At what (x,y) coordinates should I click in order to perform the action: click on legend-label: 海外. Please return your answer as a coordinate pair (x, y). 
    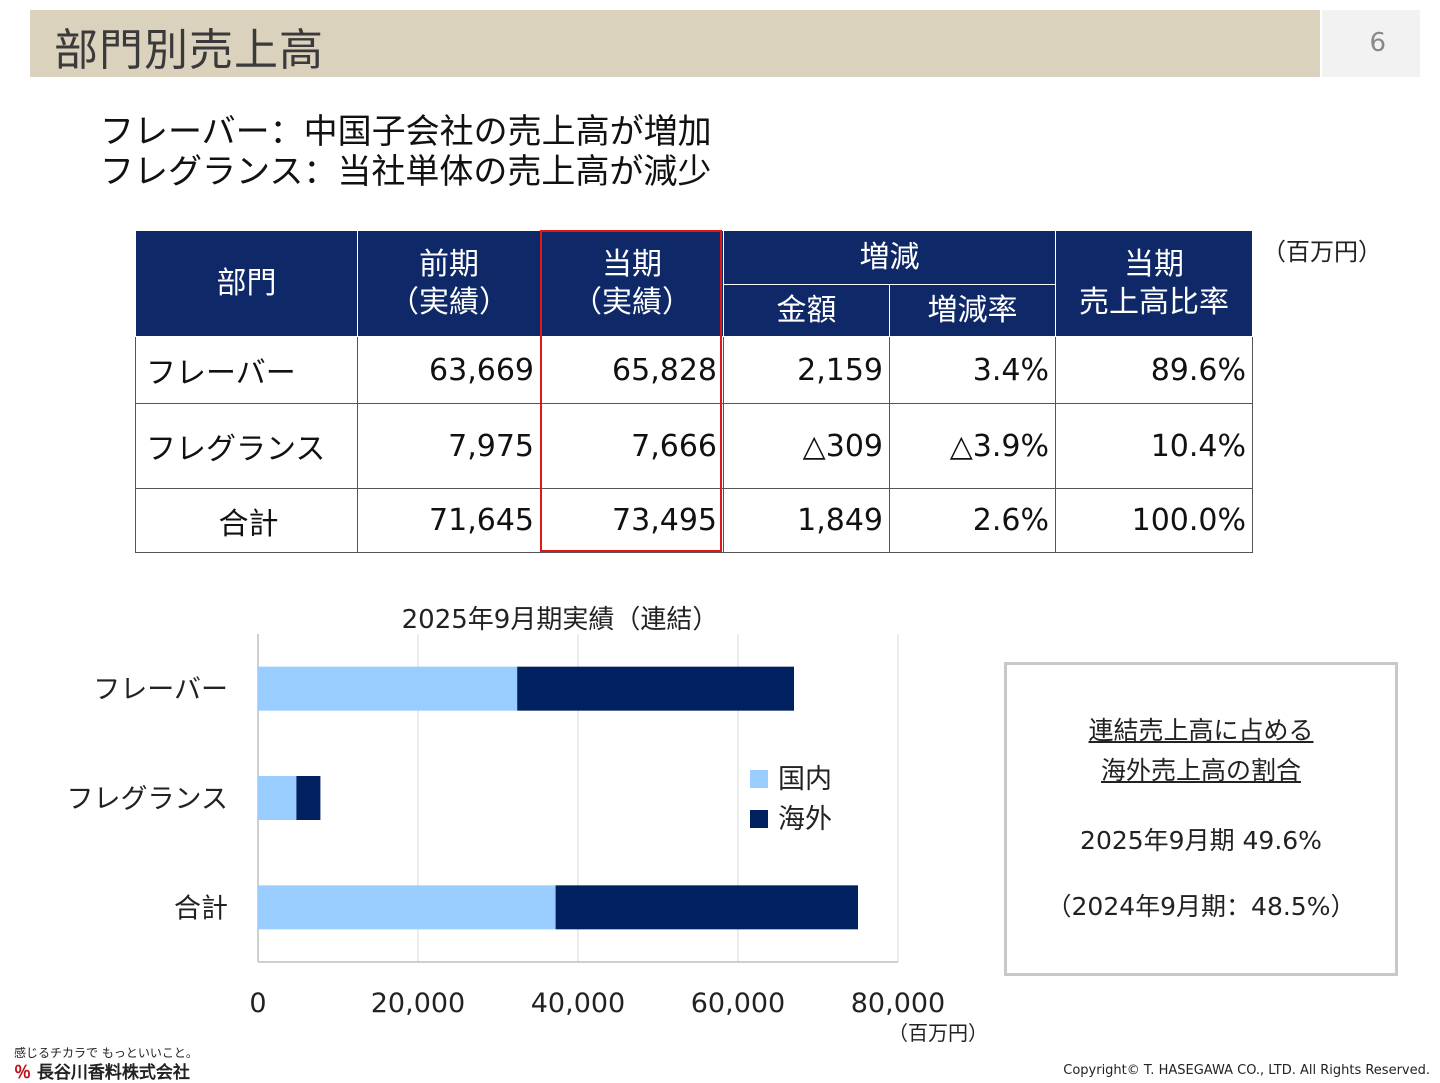
    Looking at the image, I should click on (805, 819).